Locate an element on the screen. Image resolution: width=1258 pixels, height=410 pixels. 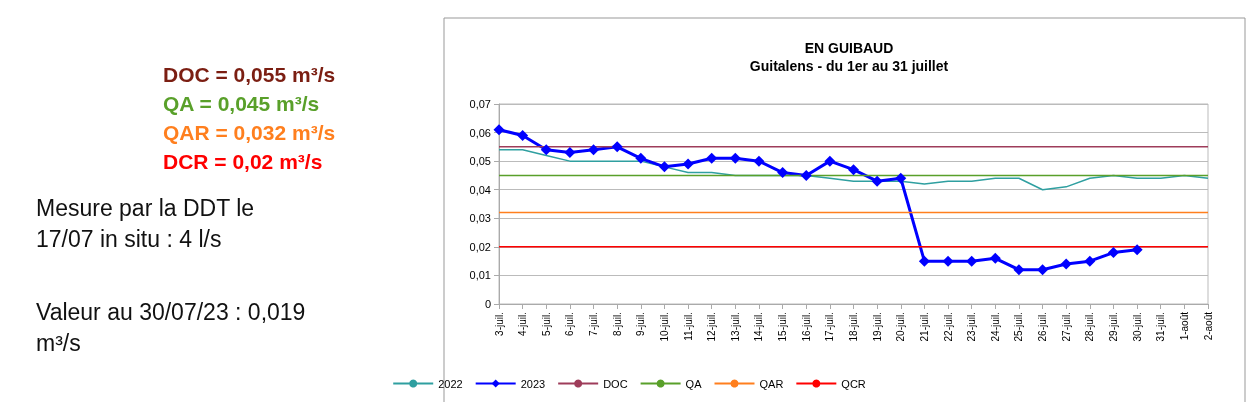
y-tick-label: 0 is located at coordinates (487, 304).